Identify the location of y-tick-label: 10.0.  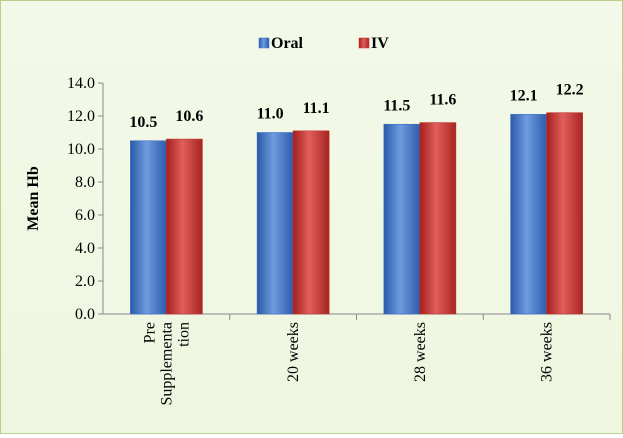
(81, 149).